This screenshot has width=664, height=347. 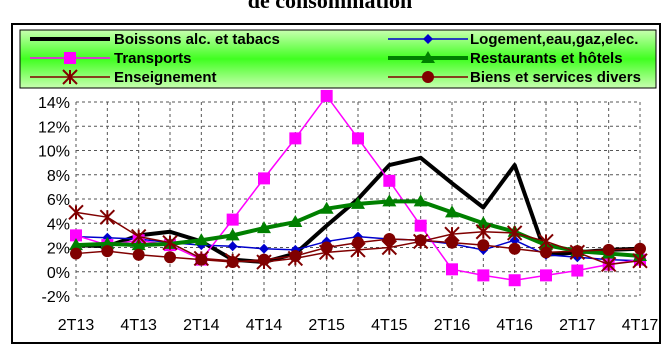 What do you see at coordinates (76, 325) in the screenshot?
I see `x-tick-label: 2T13` at bounding box center [76, 325].